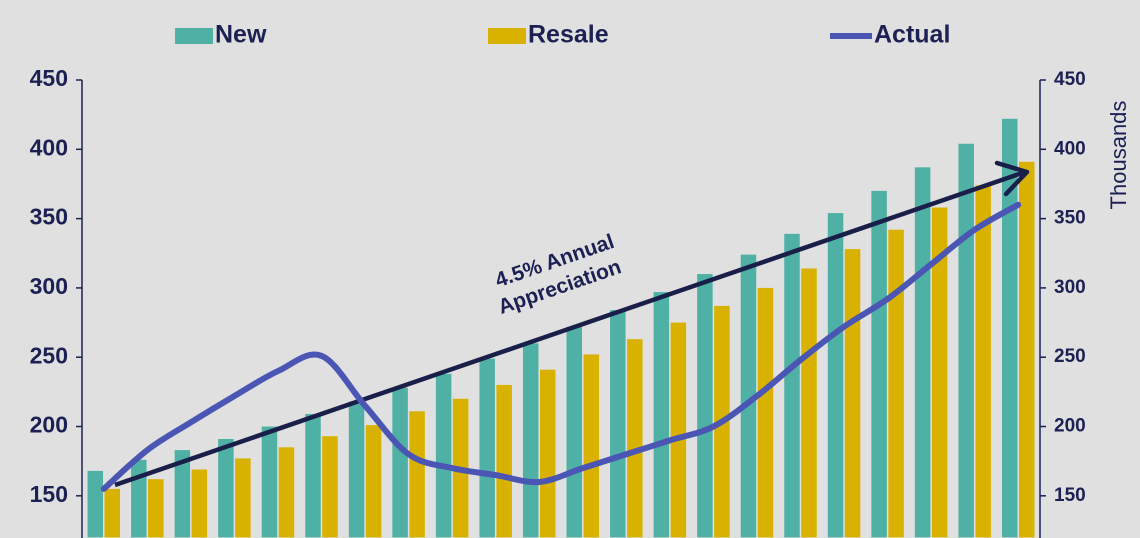 Image resolution: width=1140 pixels, height=538 pixels. What do you see at coordinates (1070, 426) in the screenshot?
I see `y2-tick-label: 200` at bounding box center [1070, 426].